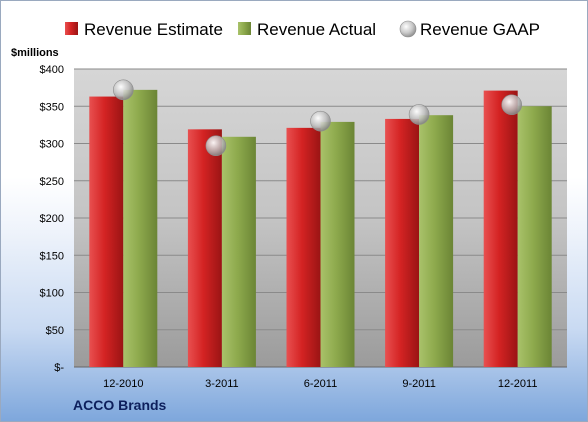 The image size is (588, 422). Describe the element at coordinates (480, 29) in the screenshot. I see `legend-label: Revenue GAAP` at that location.